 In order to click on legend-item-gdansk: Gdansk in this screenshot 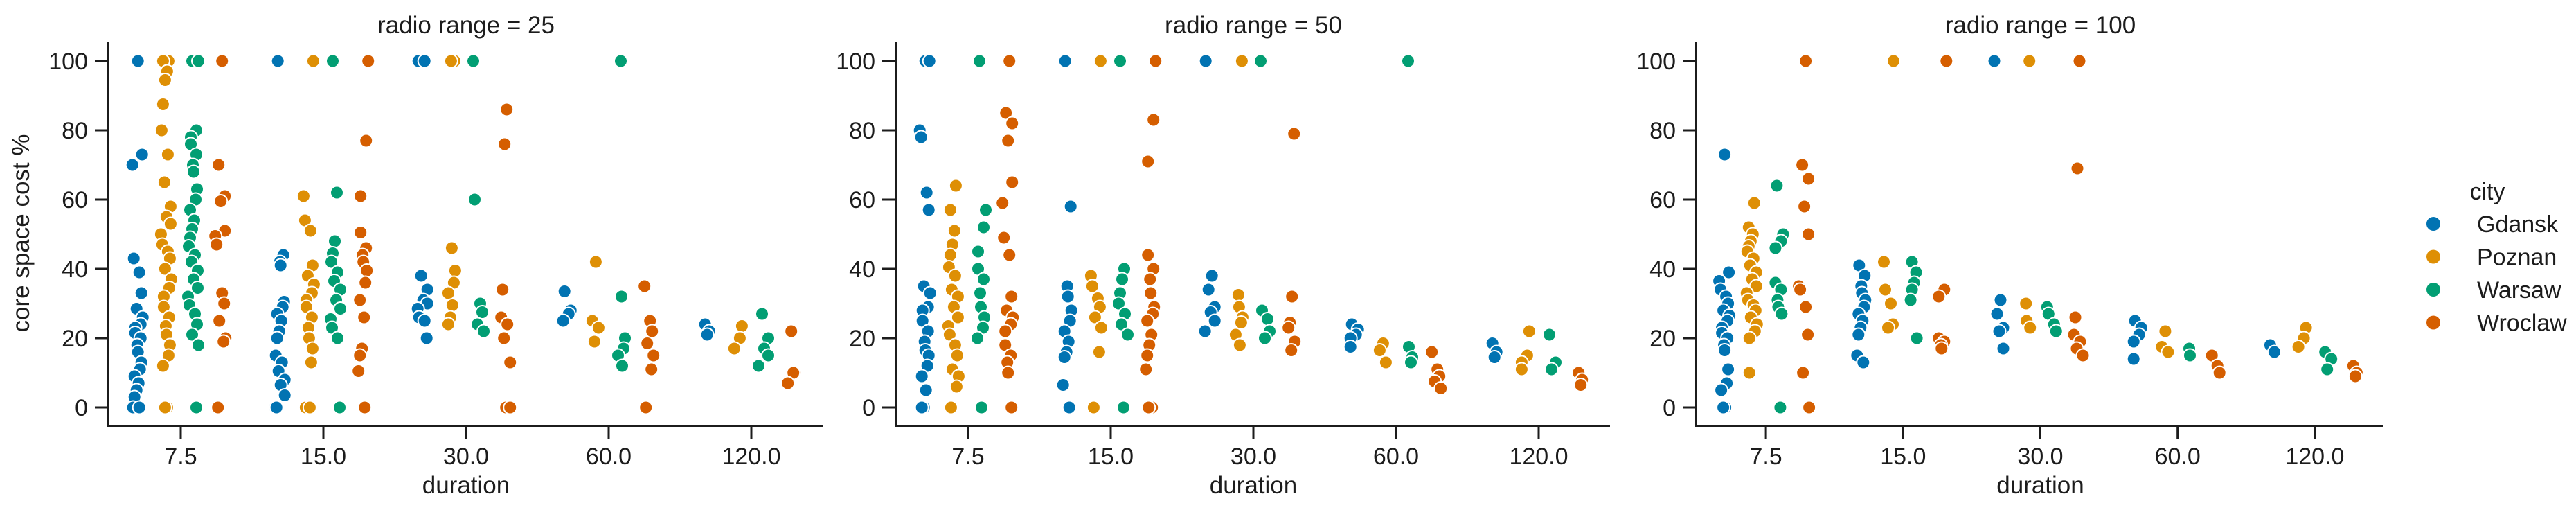, I will do `click(2492, 225)`.